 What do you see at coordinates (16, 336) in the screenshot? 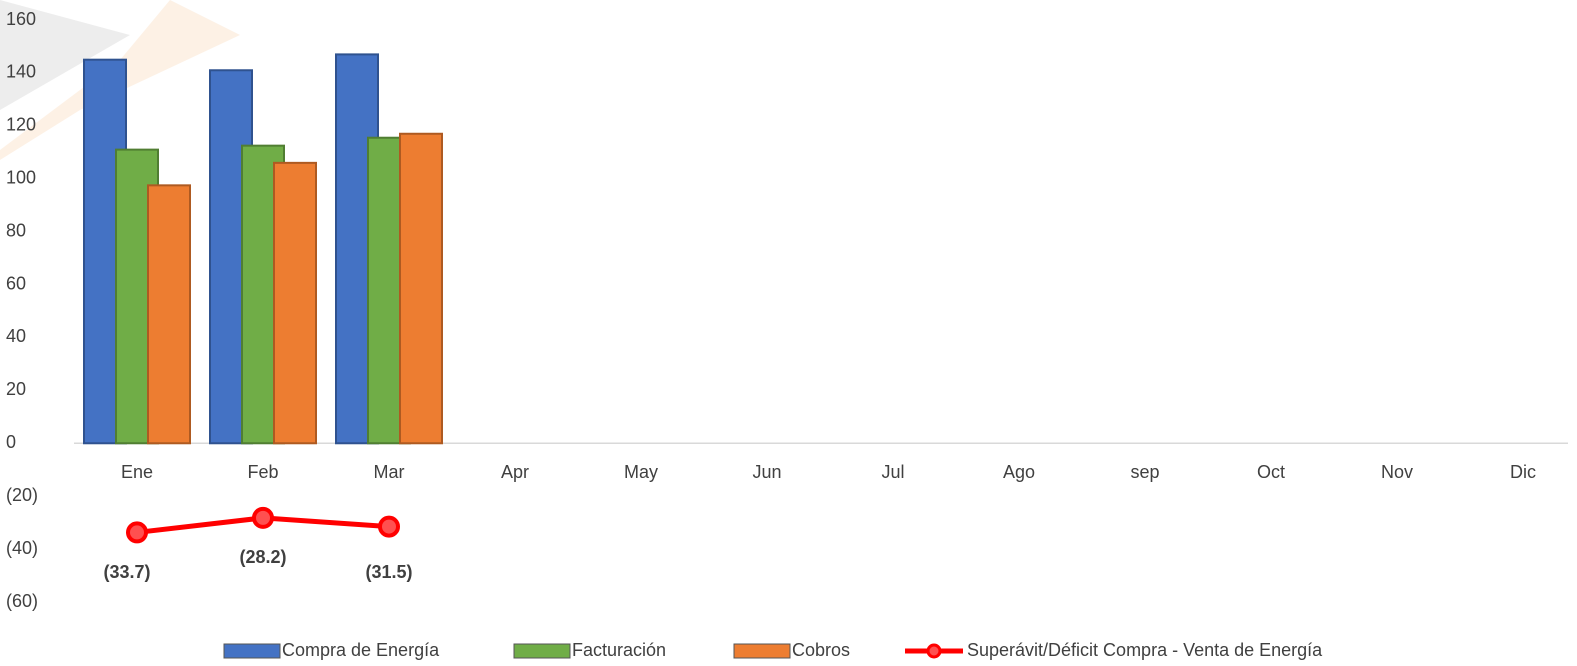
I see `y-tick-label: 40` at bounding box center [16, 336].